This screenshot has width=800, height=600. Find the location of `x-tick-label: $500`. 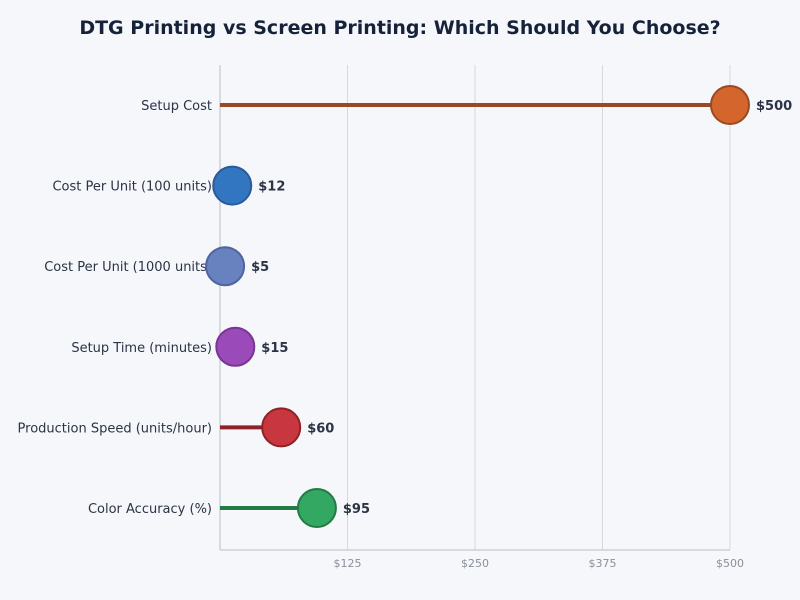

x-tick-label: $500 is located at coordinates (730, 563).